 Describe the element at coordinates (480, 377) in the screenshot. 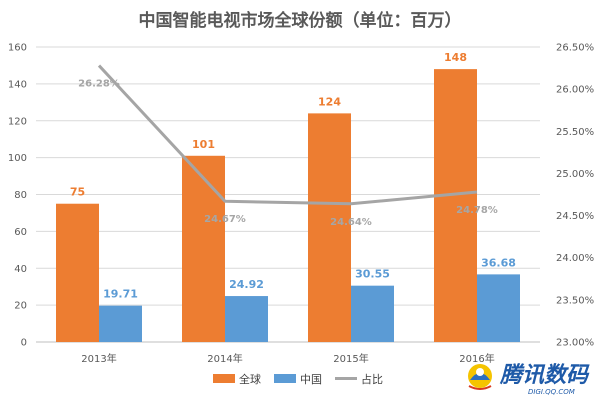

I see `watermark-logo-icon` at that location.